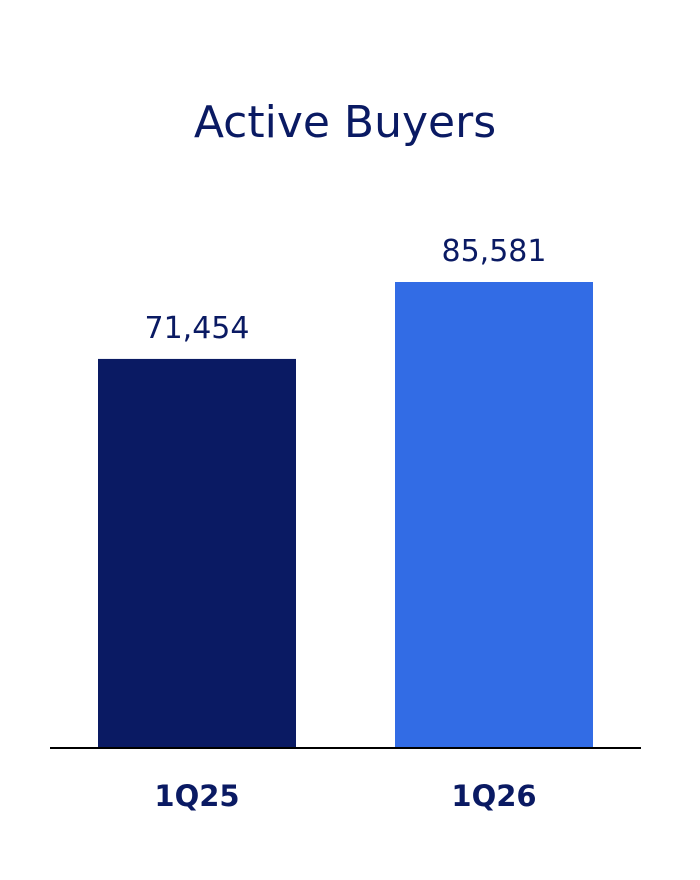 This screenshot has width=700, height=880. What do you see at coordinates (493, 796) in the screenshot?
I see `category-label-1q26: 1Q26` at bounding box center [493, 796].